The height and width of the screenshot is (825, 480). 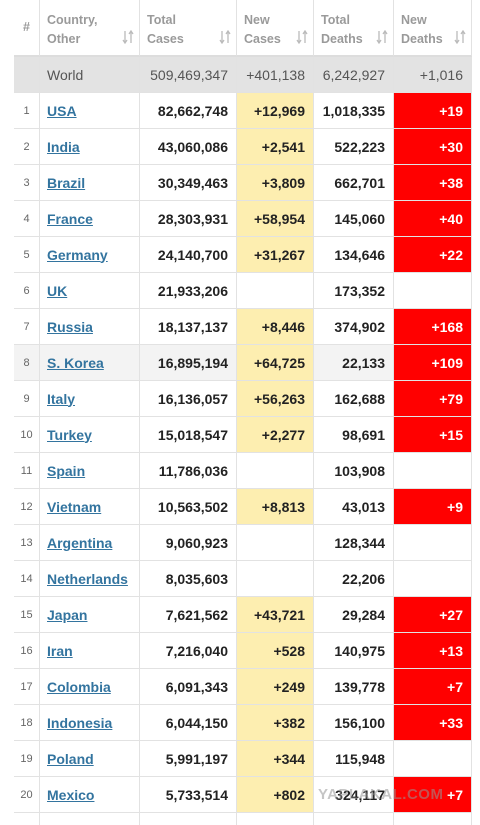 What do you see at coordinates (26, 506) in the screenshot?
I see `rank: 12` at bounding box center [26, 506].